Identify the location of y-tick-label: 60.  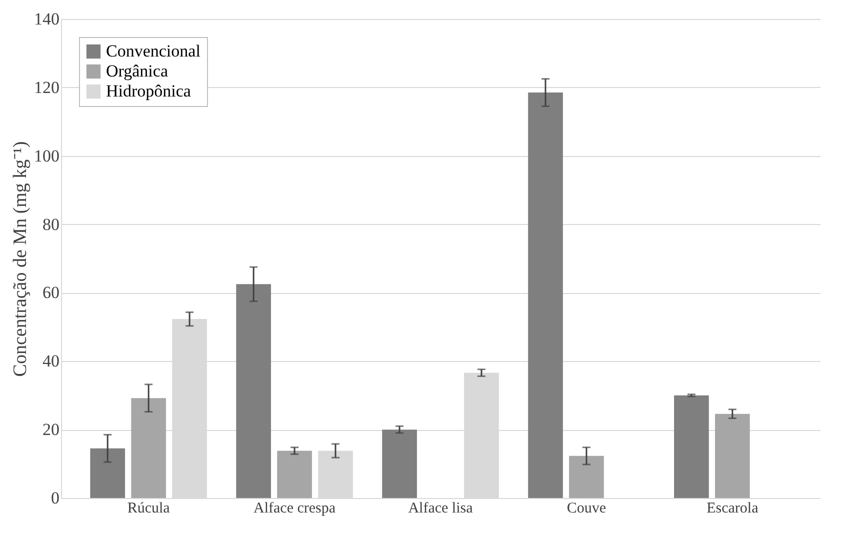
(51, 292).